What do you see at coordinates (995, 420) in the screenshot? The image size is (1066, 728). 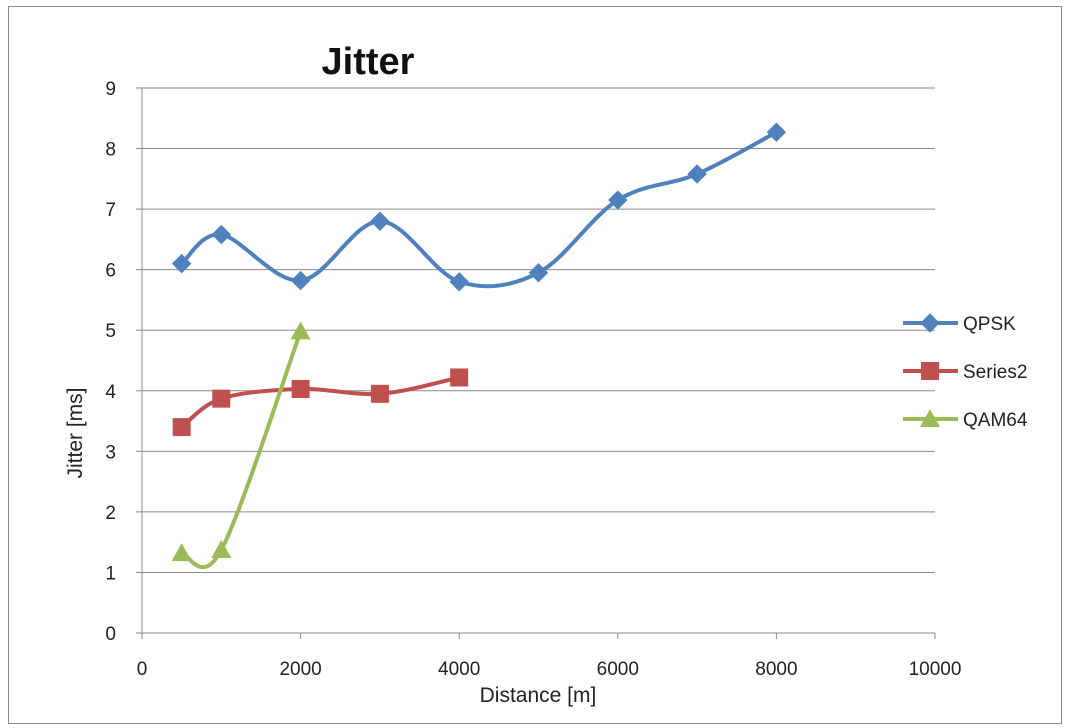 I see `legend-label: QAM64` at bounding box center [995, 420].